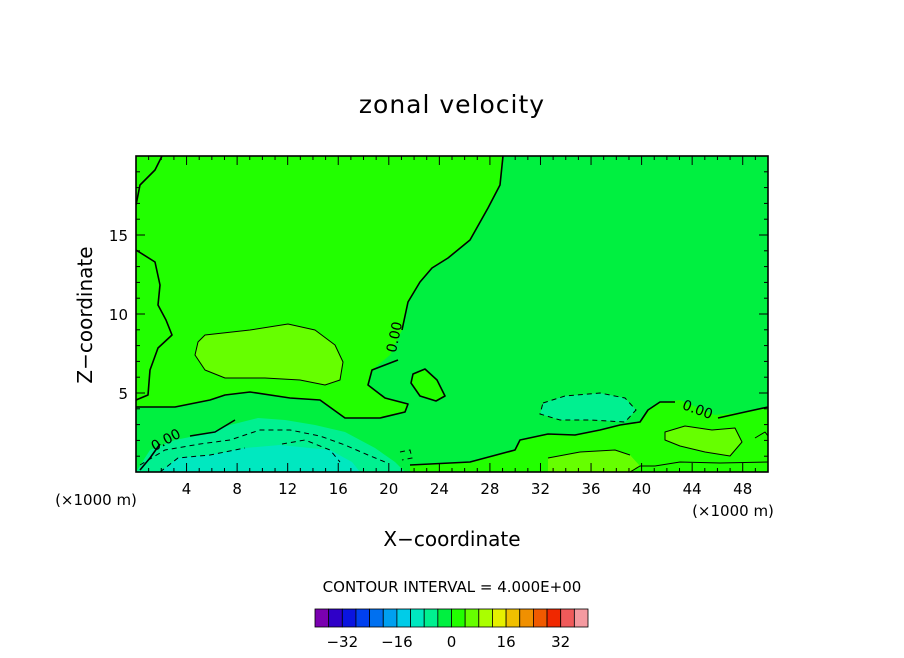 The height and width of the screenshot is (658, 904). What do you see at coordinates (202, 459) in the screenshot?
I see `contour-negative-inner-a` at bounding box center [202, 459].